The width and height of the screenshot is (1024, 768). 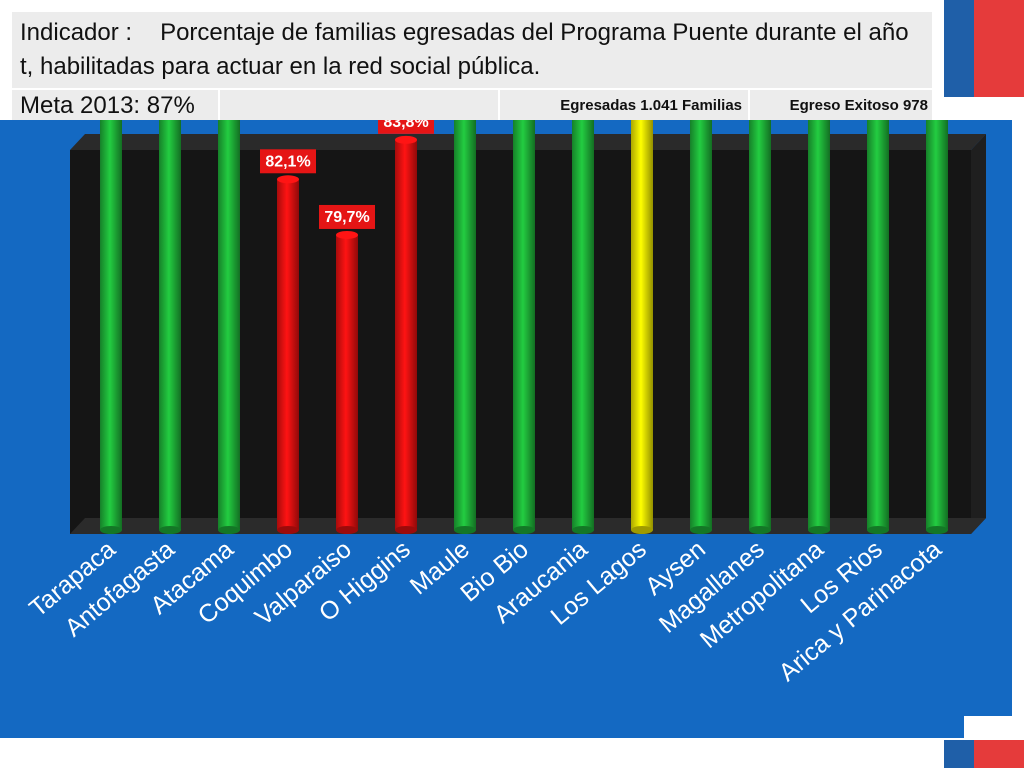 I want to click on egresadas-cell: Egresadas 1.041 Familias, so click(x=624, y=106).